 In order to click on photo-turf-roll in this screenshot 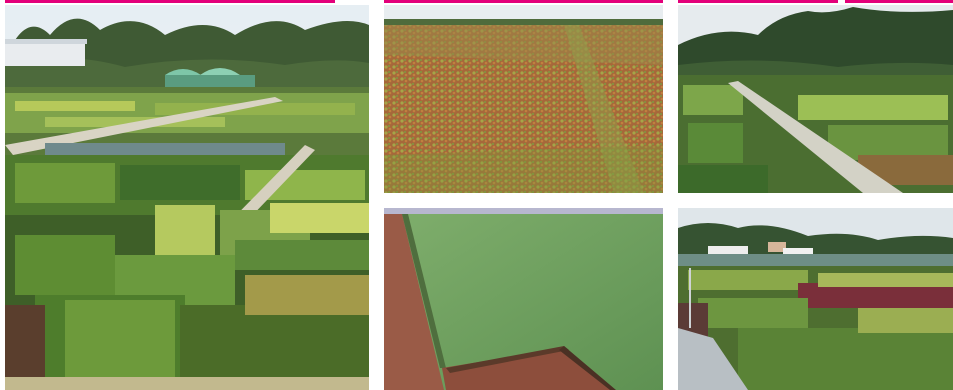, I will do `click(523, 299)`.